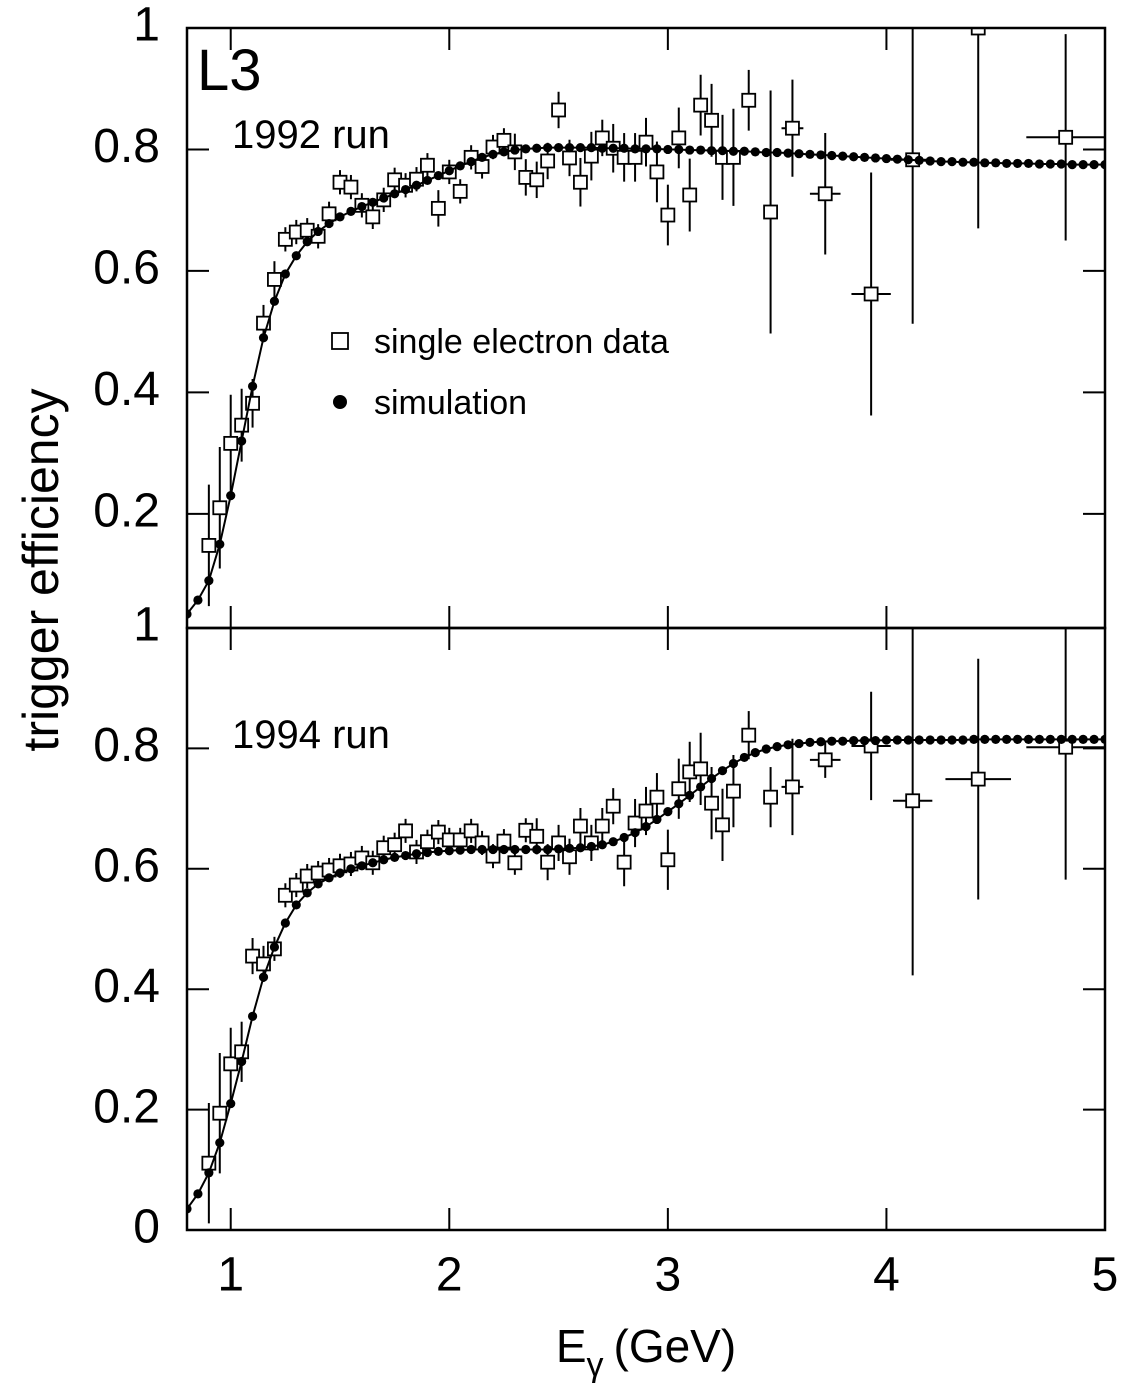  Describe the element at coordinates (146, 625) in the screenshot. I see `y-tick-label: 1` at that location.